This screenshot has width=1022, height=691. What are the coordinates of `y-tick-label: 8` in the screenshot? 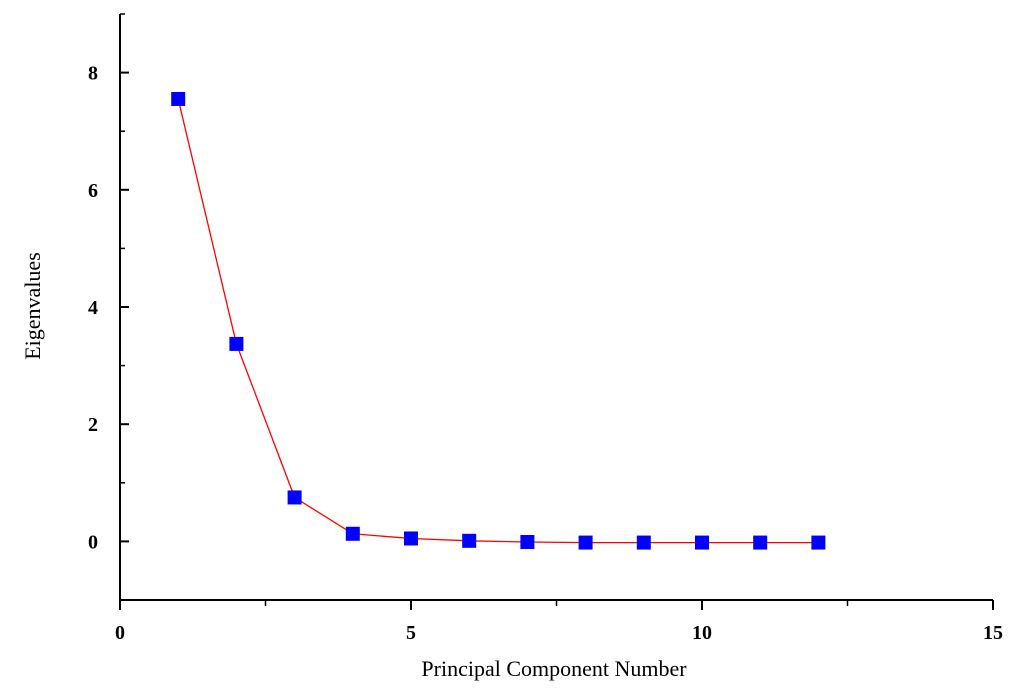 It's located at (93, 74).